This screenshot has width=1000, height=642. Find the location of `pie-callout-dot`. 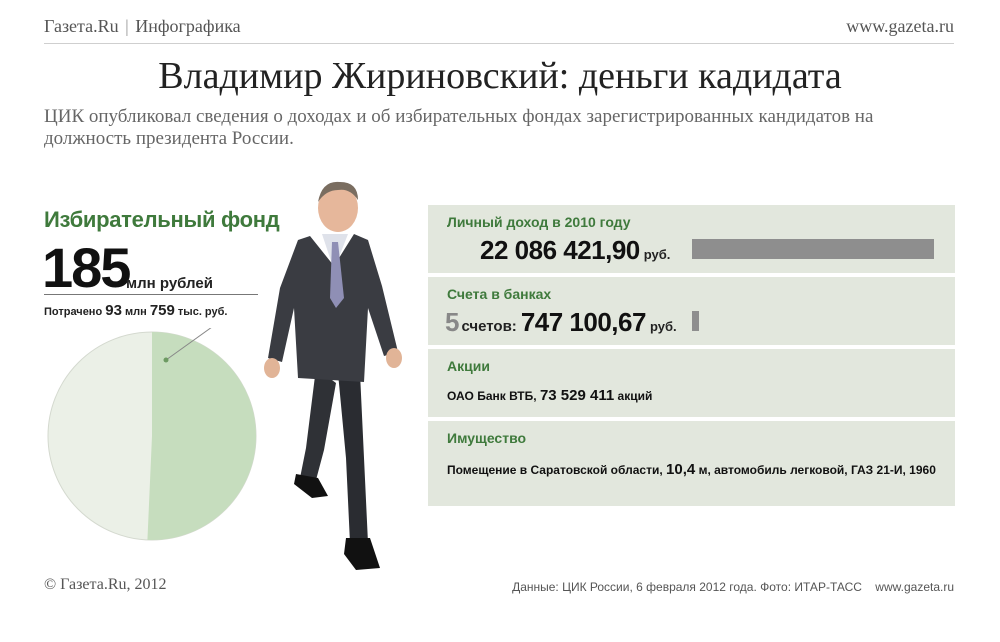

pie-callout-dot is located at coordinates (166, 360).